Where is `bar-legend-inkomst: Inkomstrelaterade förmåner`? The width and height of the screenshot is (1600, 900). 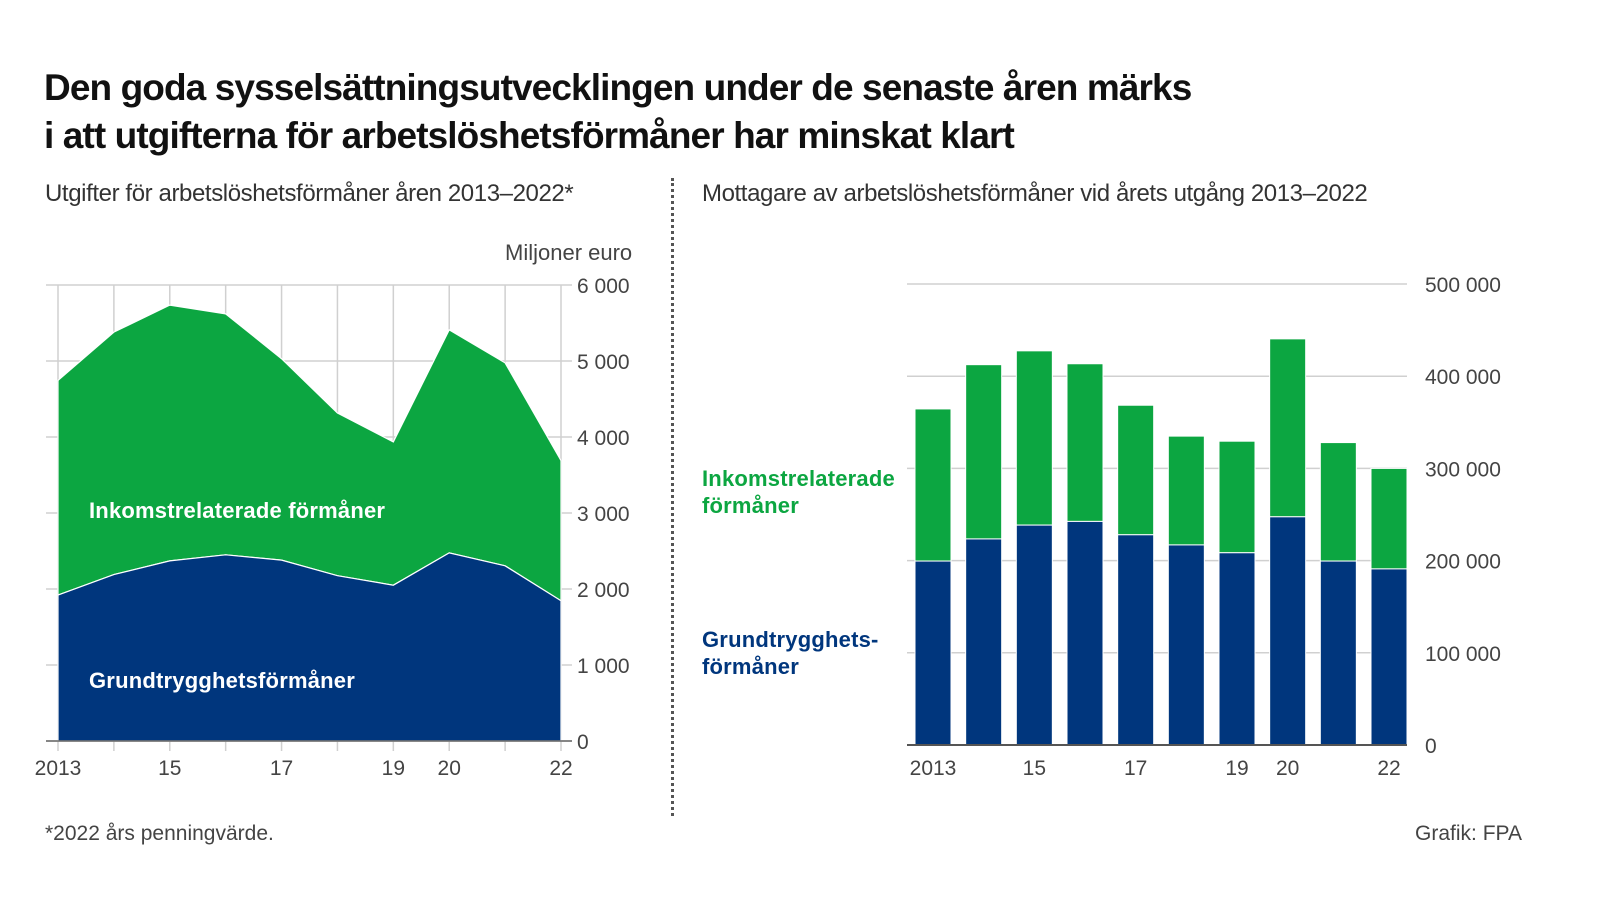 bar-legend-inkomst: Inkomstrelaterade förmåner is located at coordinates (798, 492).